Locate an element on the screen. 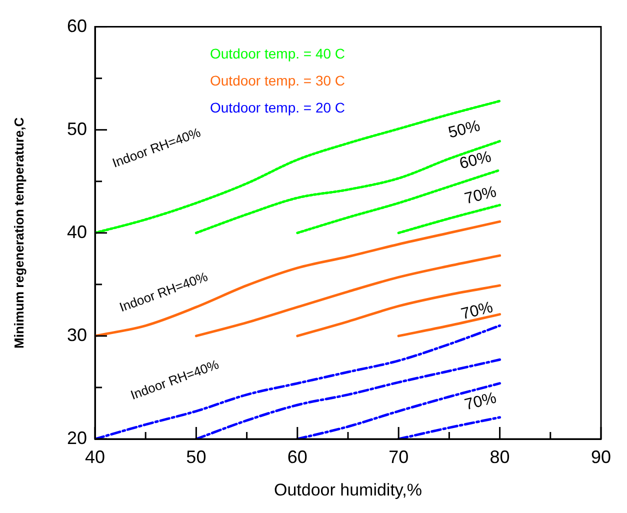  x-tick-label: 40 is located at coordinates (95, 456).